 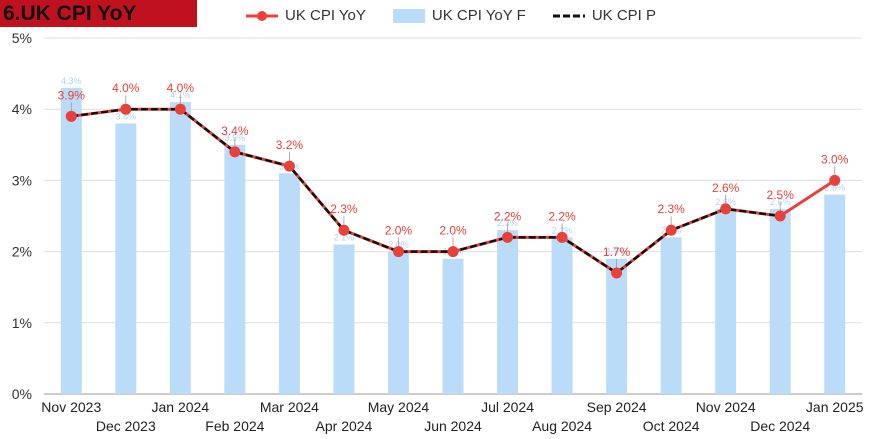 What do you see at coordinates (22, 180) in the screenshot?
I see `y-tick-label: 3%` at bounding box center [22, 180].